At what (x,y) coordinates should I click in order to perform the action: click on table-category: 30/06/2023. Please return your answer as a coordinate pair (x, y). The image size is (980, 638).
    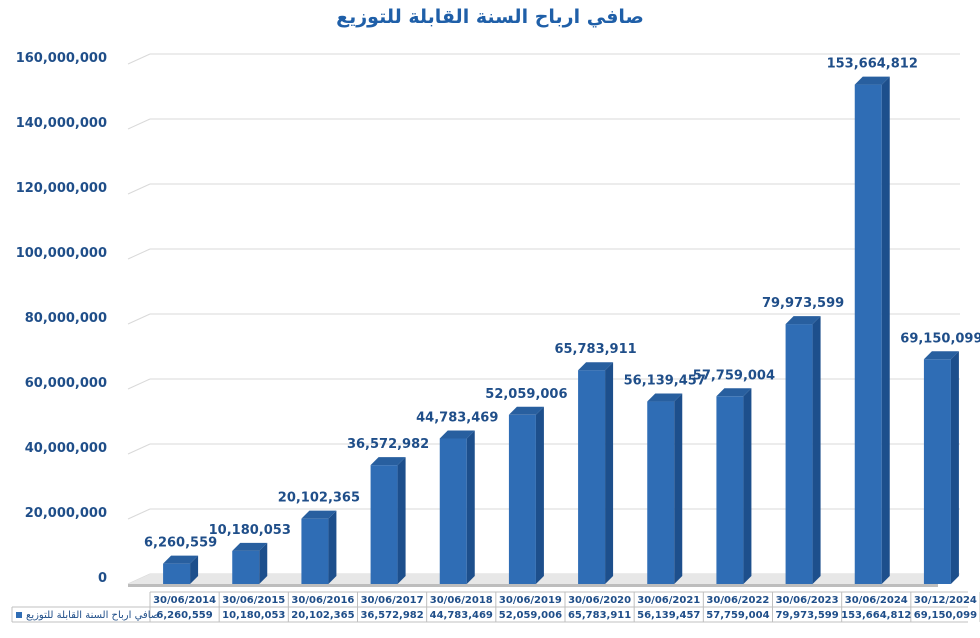
    Looking at the image, I should click on (807, 600).